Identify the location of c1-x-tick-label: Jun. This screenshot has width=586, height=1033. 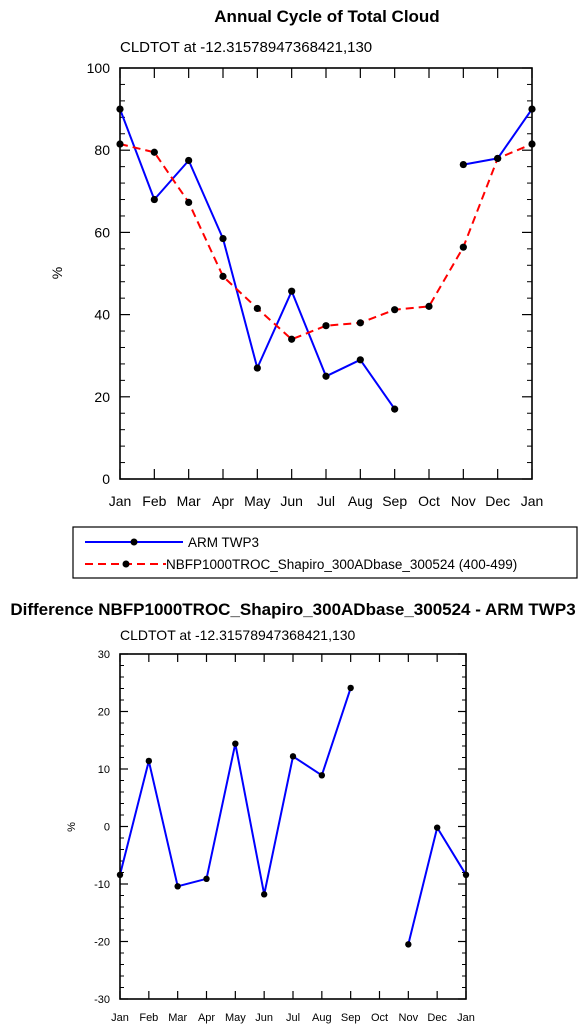
(291, 501).